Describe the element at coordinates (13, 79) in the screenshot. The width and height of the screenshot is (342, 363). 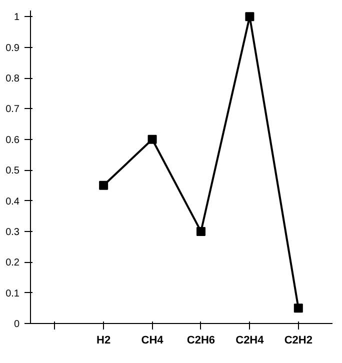
I see `y-tick-label: 0.8` at that location.